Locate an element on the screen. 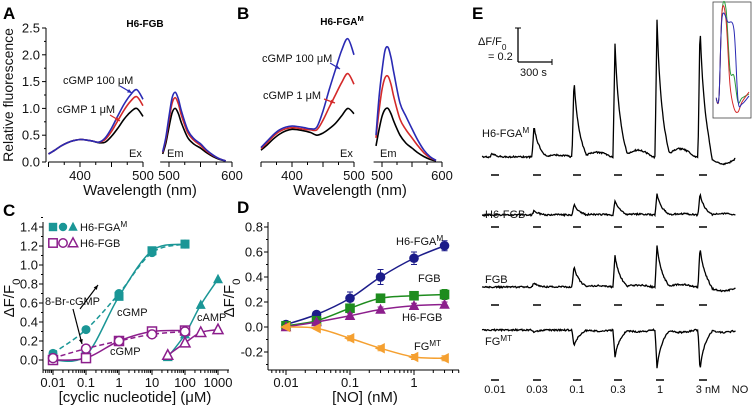  dose-label: 0.01 is located at coordinates (494, 390).